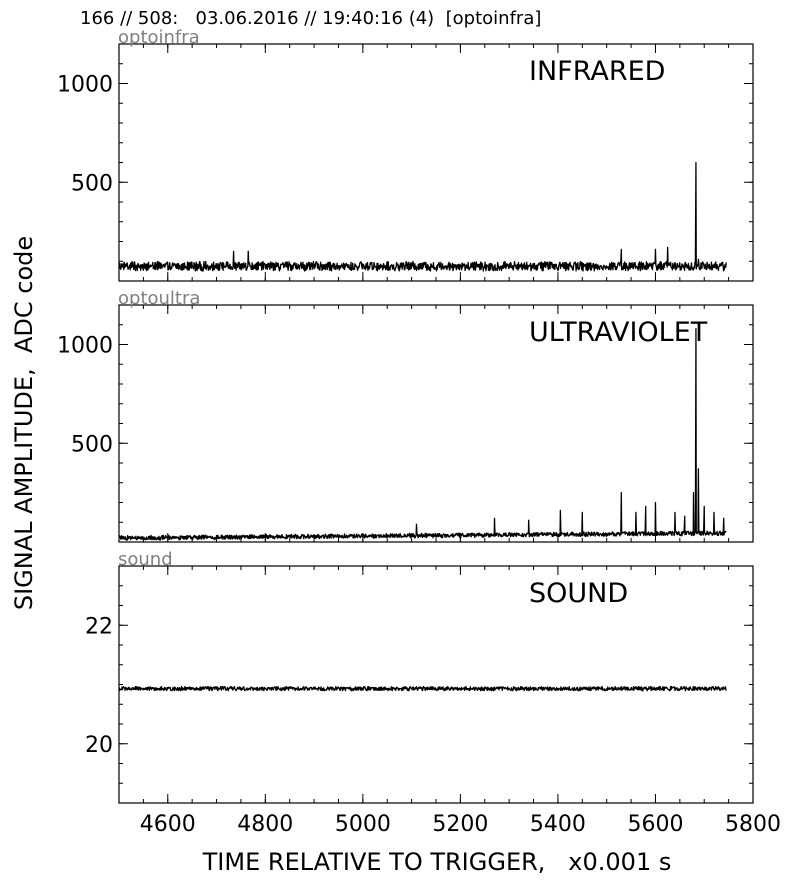 This screenshot has width=792, height=882. I want to click on panel-title: SOUND, so click(578, 593).